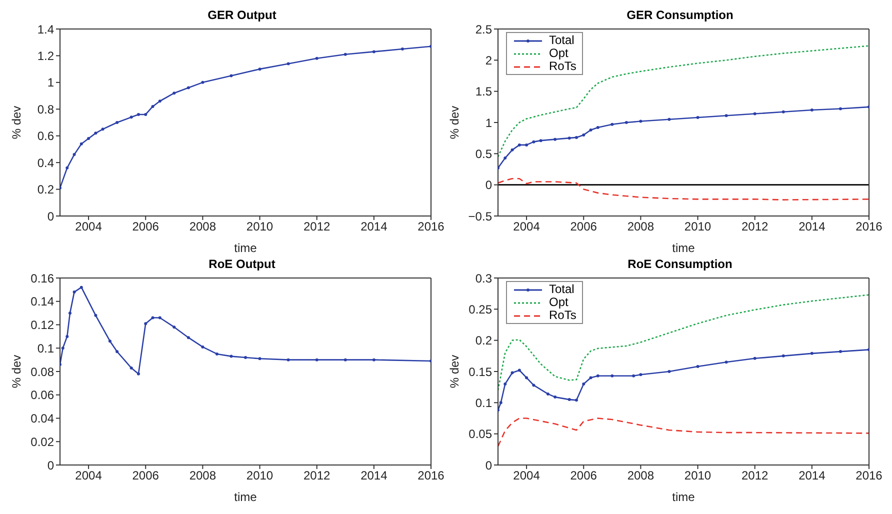 The image size is (892, 514). Describe the element at coordinates (45, 136) in the screenshot. I see `y-tick-label: 0.6` at that location.